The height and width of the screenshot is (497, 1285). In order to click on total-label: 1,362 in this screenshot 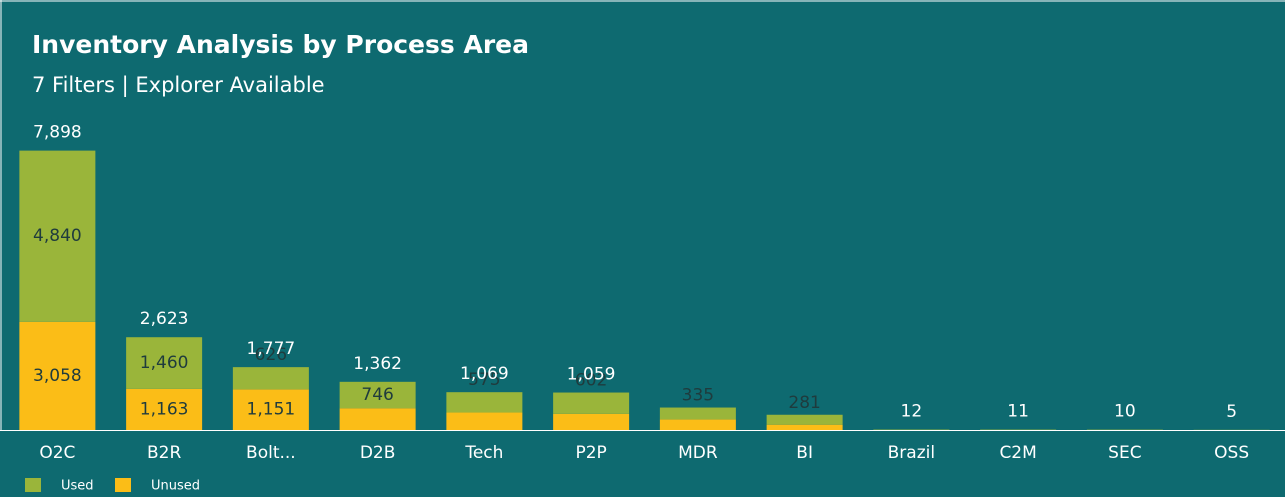, I will do `click(377, 364)`.